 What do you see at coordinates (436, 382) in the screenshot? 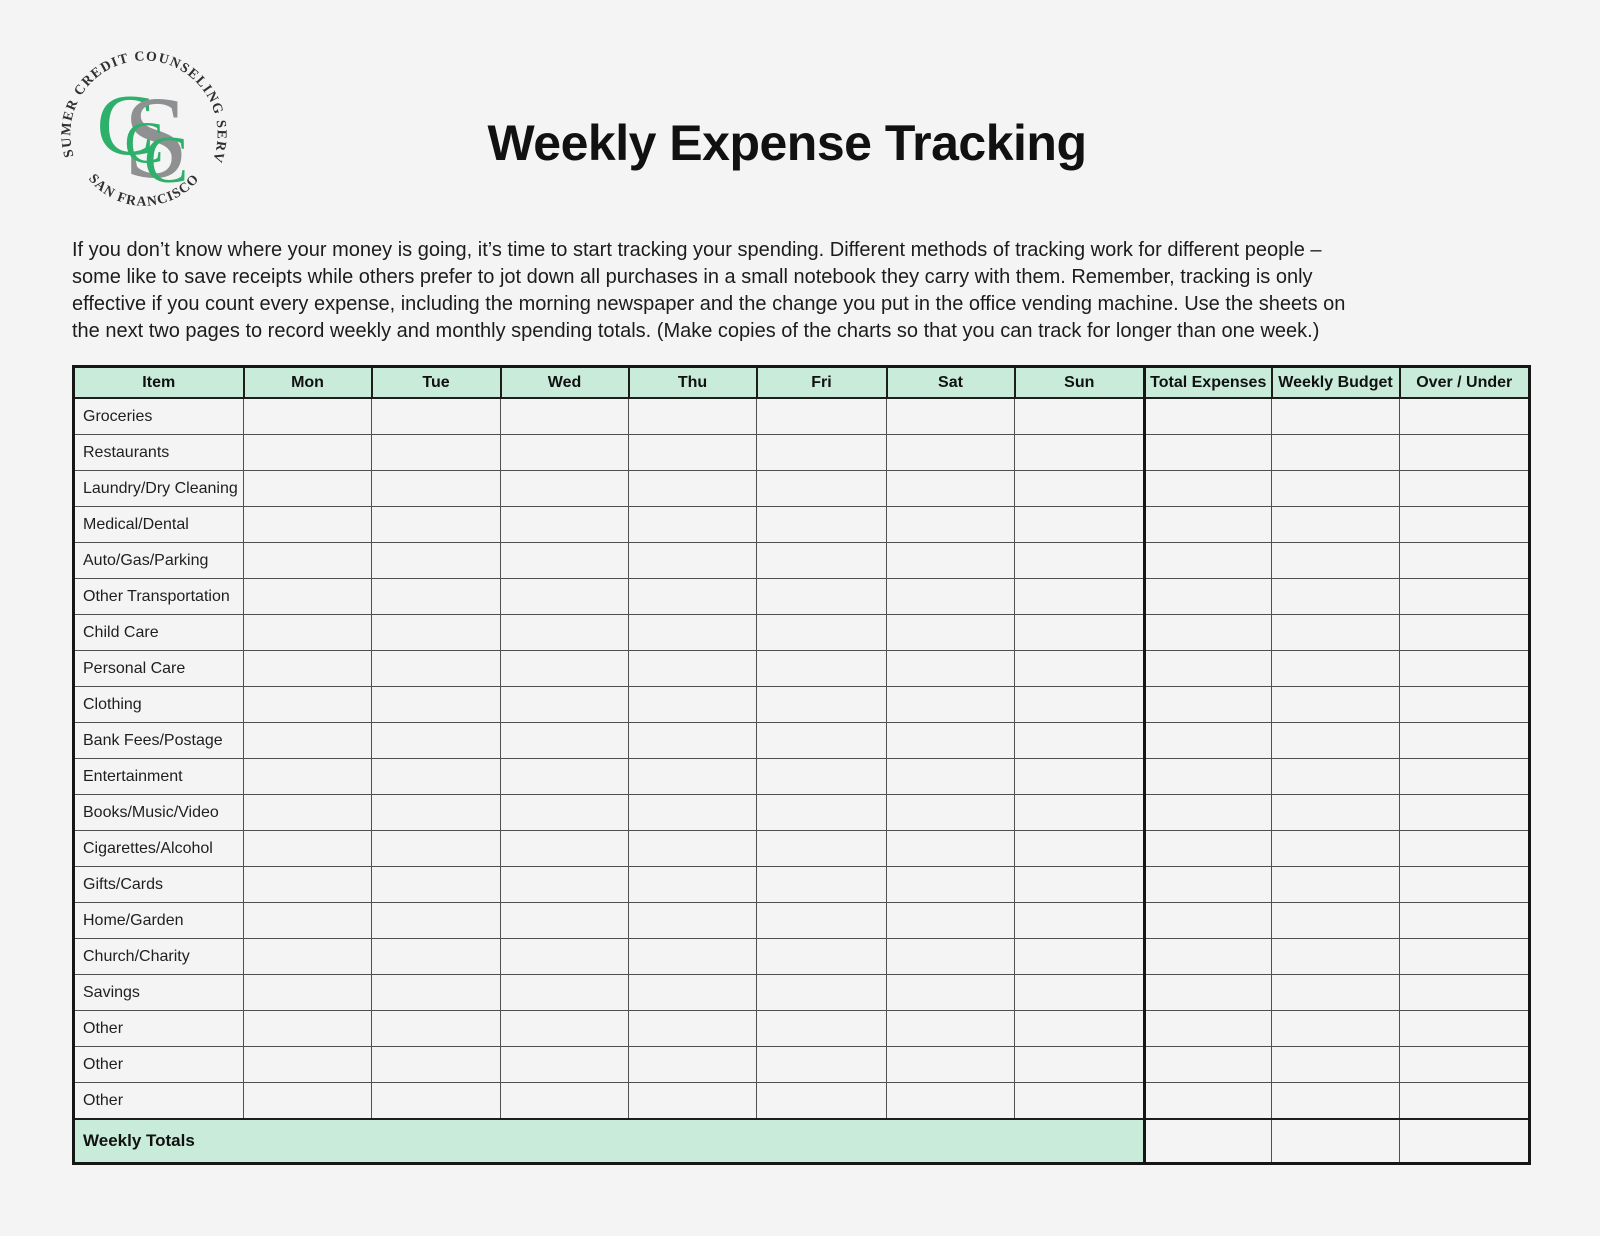
I see `column-header: Tue` at bounding box center [436, 382].